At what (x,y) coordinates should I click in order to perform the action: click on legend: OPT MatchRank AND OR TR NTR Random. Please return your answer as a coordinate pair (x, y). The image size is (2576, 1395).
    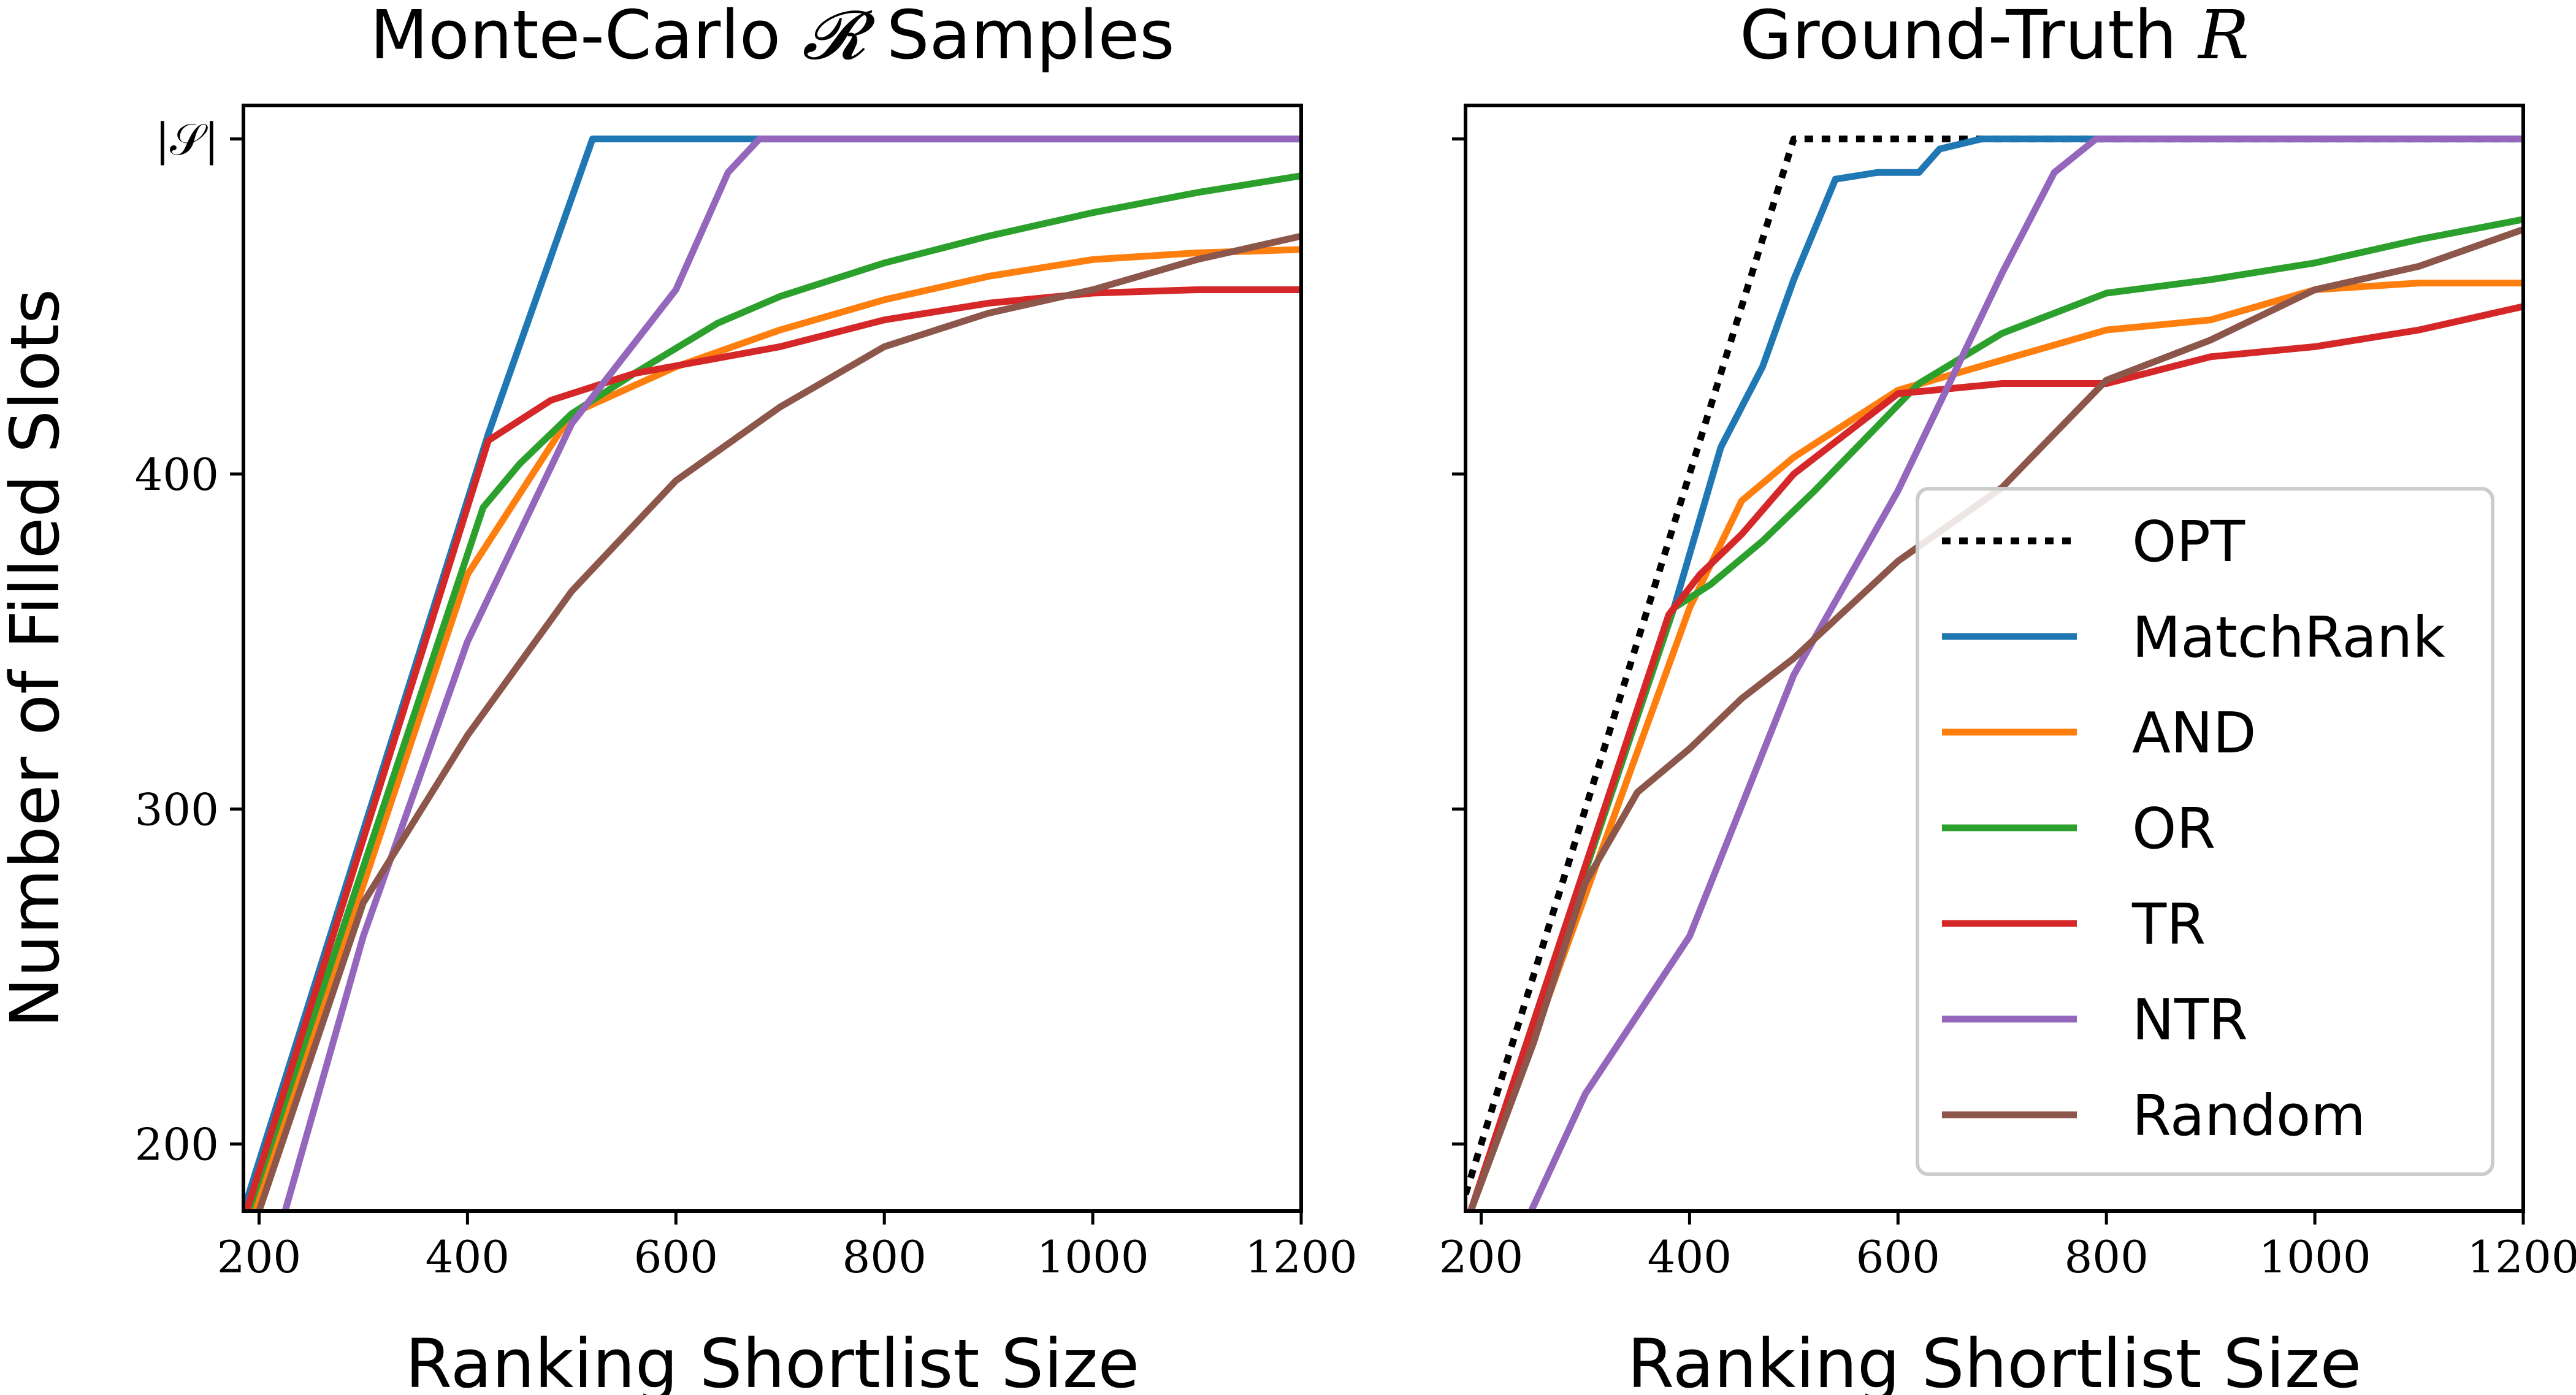
    Looking at the image, I should click on (2205, 832).